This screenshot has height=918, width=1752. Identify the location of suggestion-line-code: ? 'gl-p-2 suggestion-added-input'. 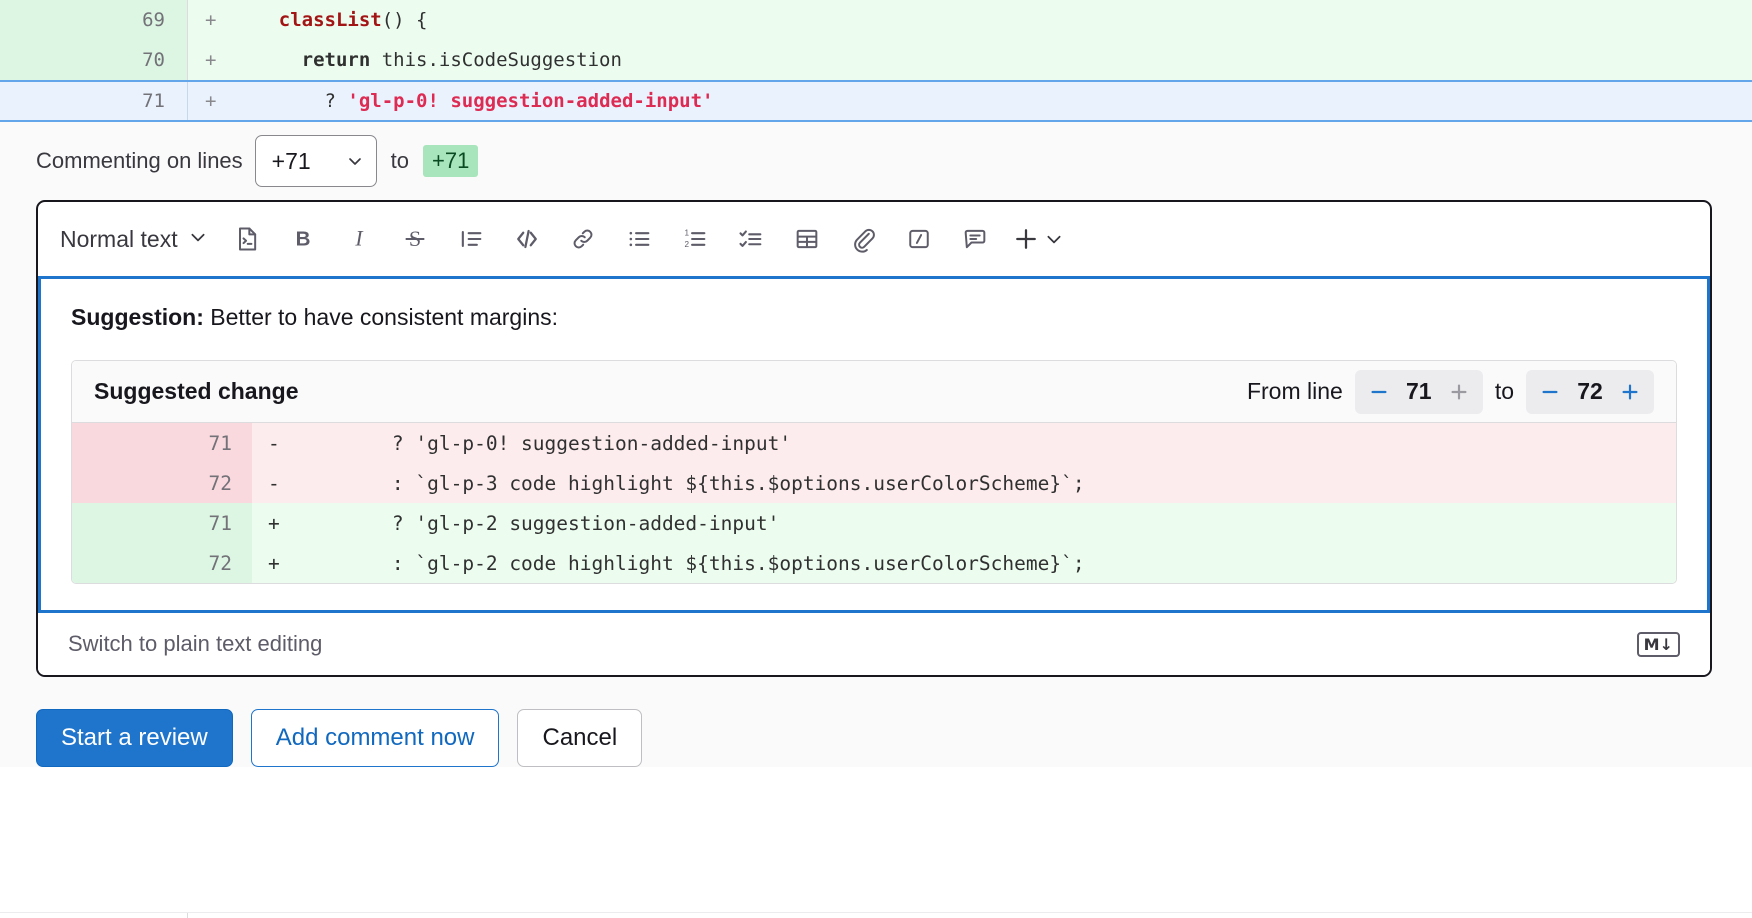
(539, 523).